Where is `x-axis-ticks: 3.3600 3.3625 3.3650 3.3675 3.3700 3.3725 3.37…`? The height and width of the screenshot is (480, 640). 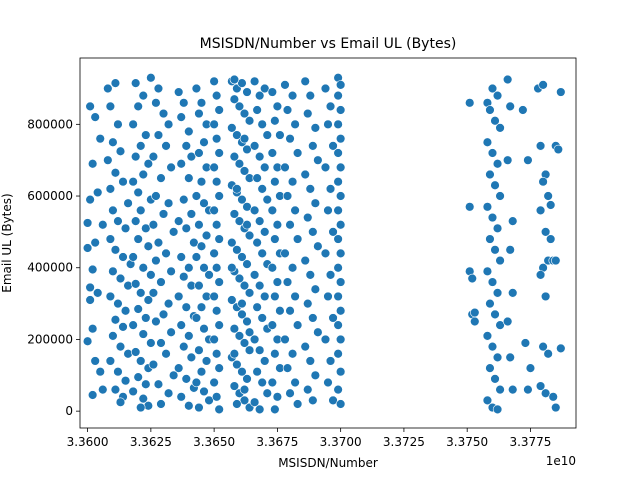
x-axis-ticks: 3.3600 3.3625 3.3650 3.3675 3.3700 3.3725 3.37… is located at coordinates (309, 438).